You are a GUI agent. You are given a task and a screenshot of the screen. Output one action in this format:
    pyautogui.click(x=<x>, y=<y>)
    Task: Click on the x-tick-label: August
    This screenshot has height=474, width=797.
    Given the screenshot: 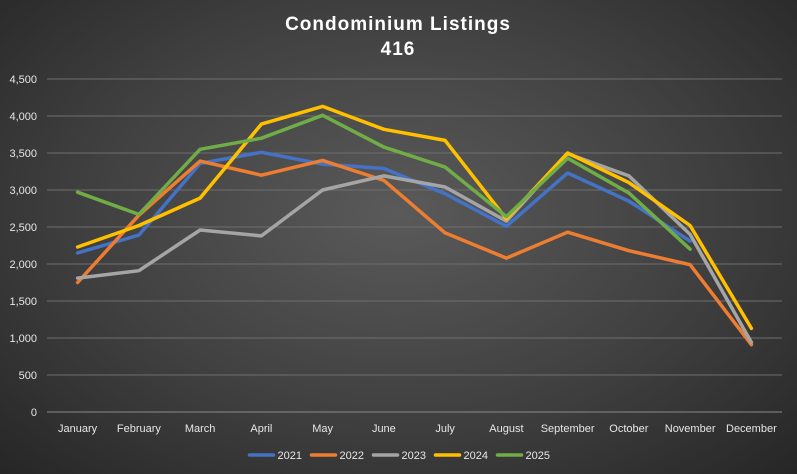 What is the action you would take?
    pyautogui.click(x=506, y=429)
    